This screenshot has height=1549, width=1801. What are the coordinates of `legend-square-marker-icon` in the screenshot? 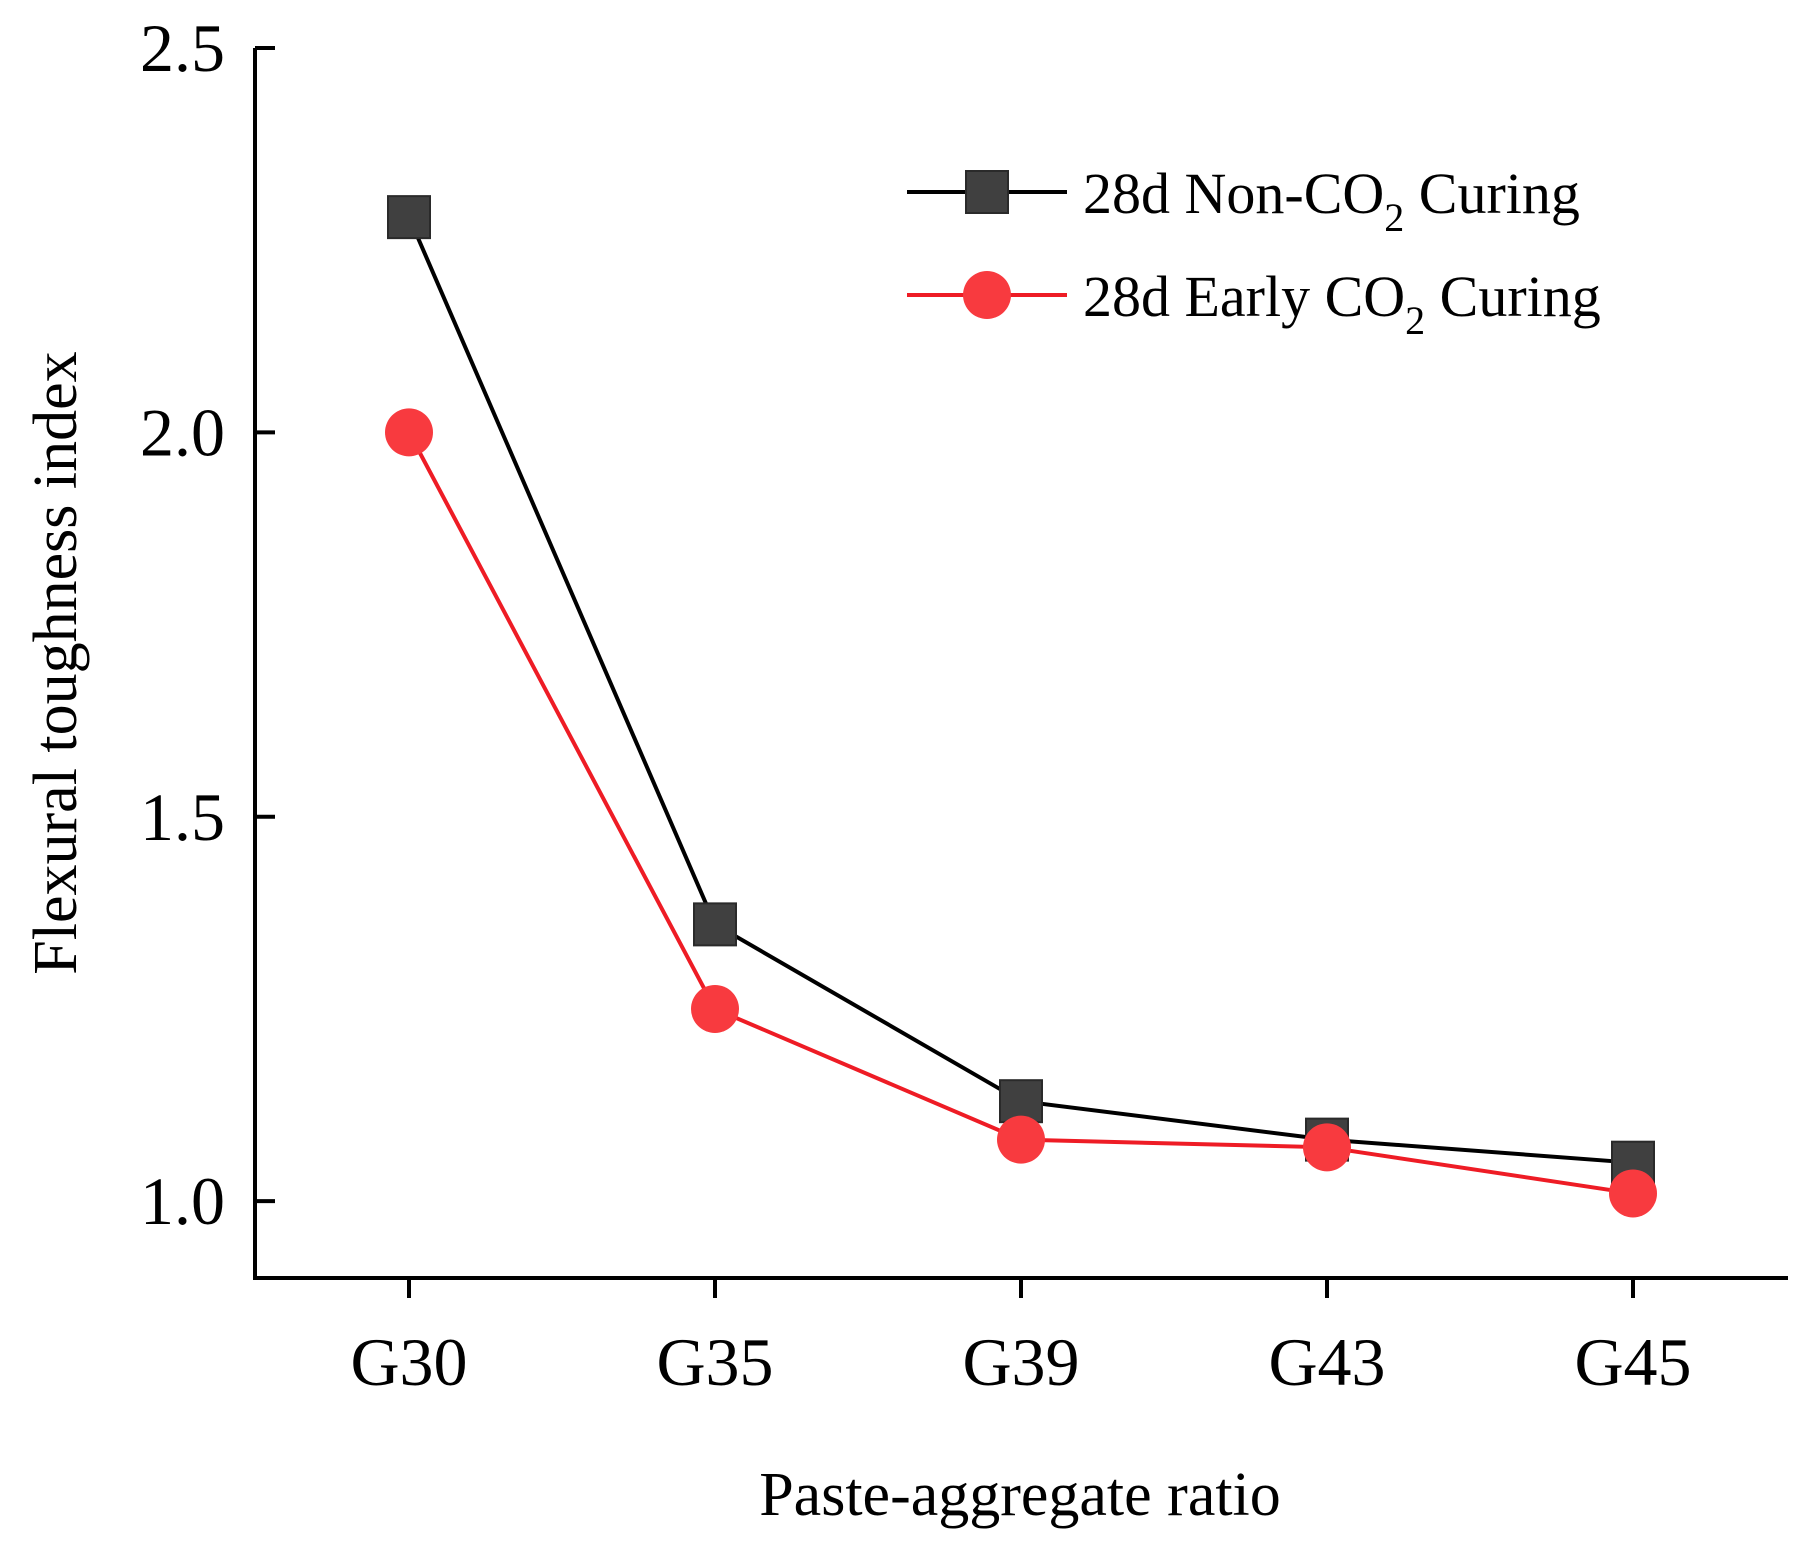 It's located at (987, 192).